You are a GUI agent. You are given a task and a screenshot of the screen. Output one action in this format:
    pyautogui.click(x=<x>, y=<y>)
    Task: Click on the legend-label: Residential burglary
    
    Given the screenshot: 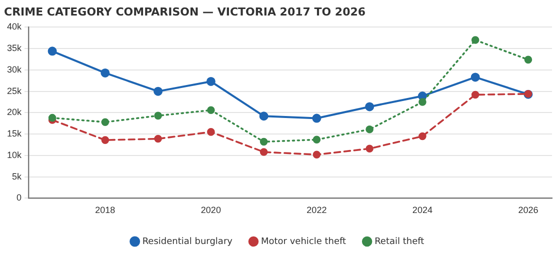 What is the action you would take?
    pyautogui.click(x=188, y=241)
    